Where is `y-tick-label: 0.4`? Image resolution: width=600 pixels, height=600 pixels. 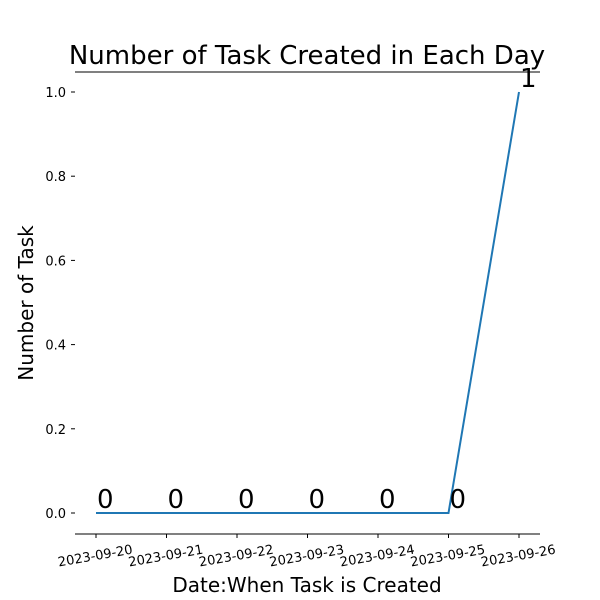 y-tick-label: 0.4 is located at coordinates (55, 346).